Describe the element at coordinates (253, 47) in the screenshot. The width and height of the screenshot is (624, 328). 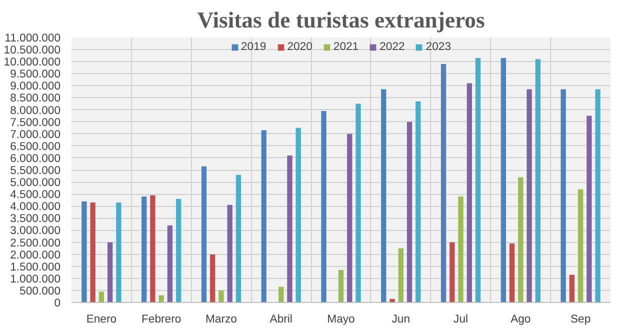
I see `legend-label: 2019` at that location.